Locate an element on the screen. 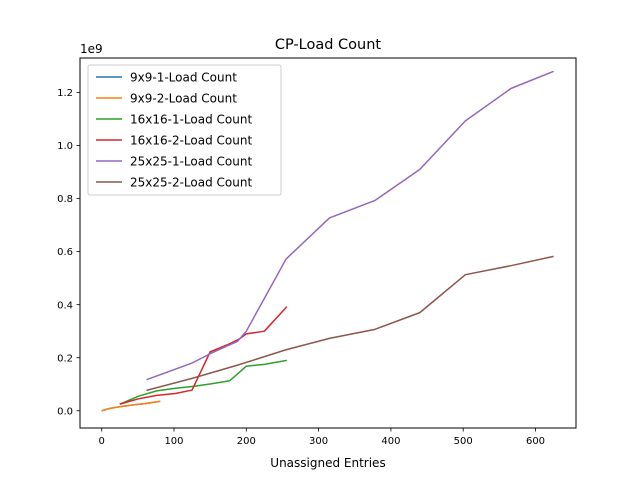 This screenshot has height=484, width=640. chart-title: CP-Load Count is located at coordinates (328, 45).